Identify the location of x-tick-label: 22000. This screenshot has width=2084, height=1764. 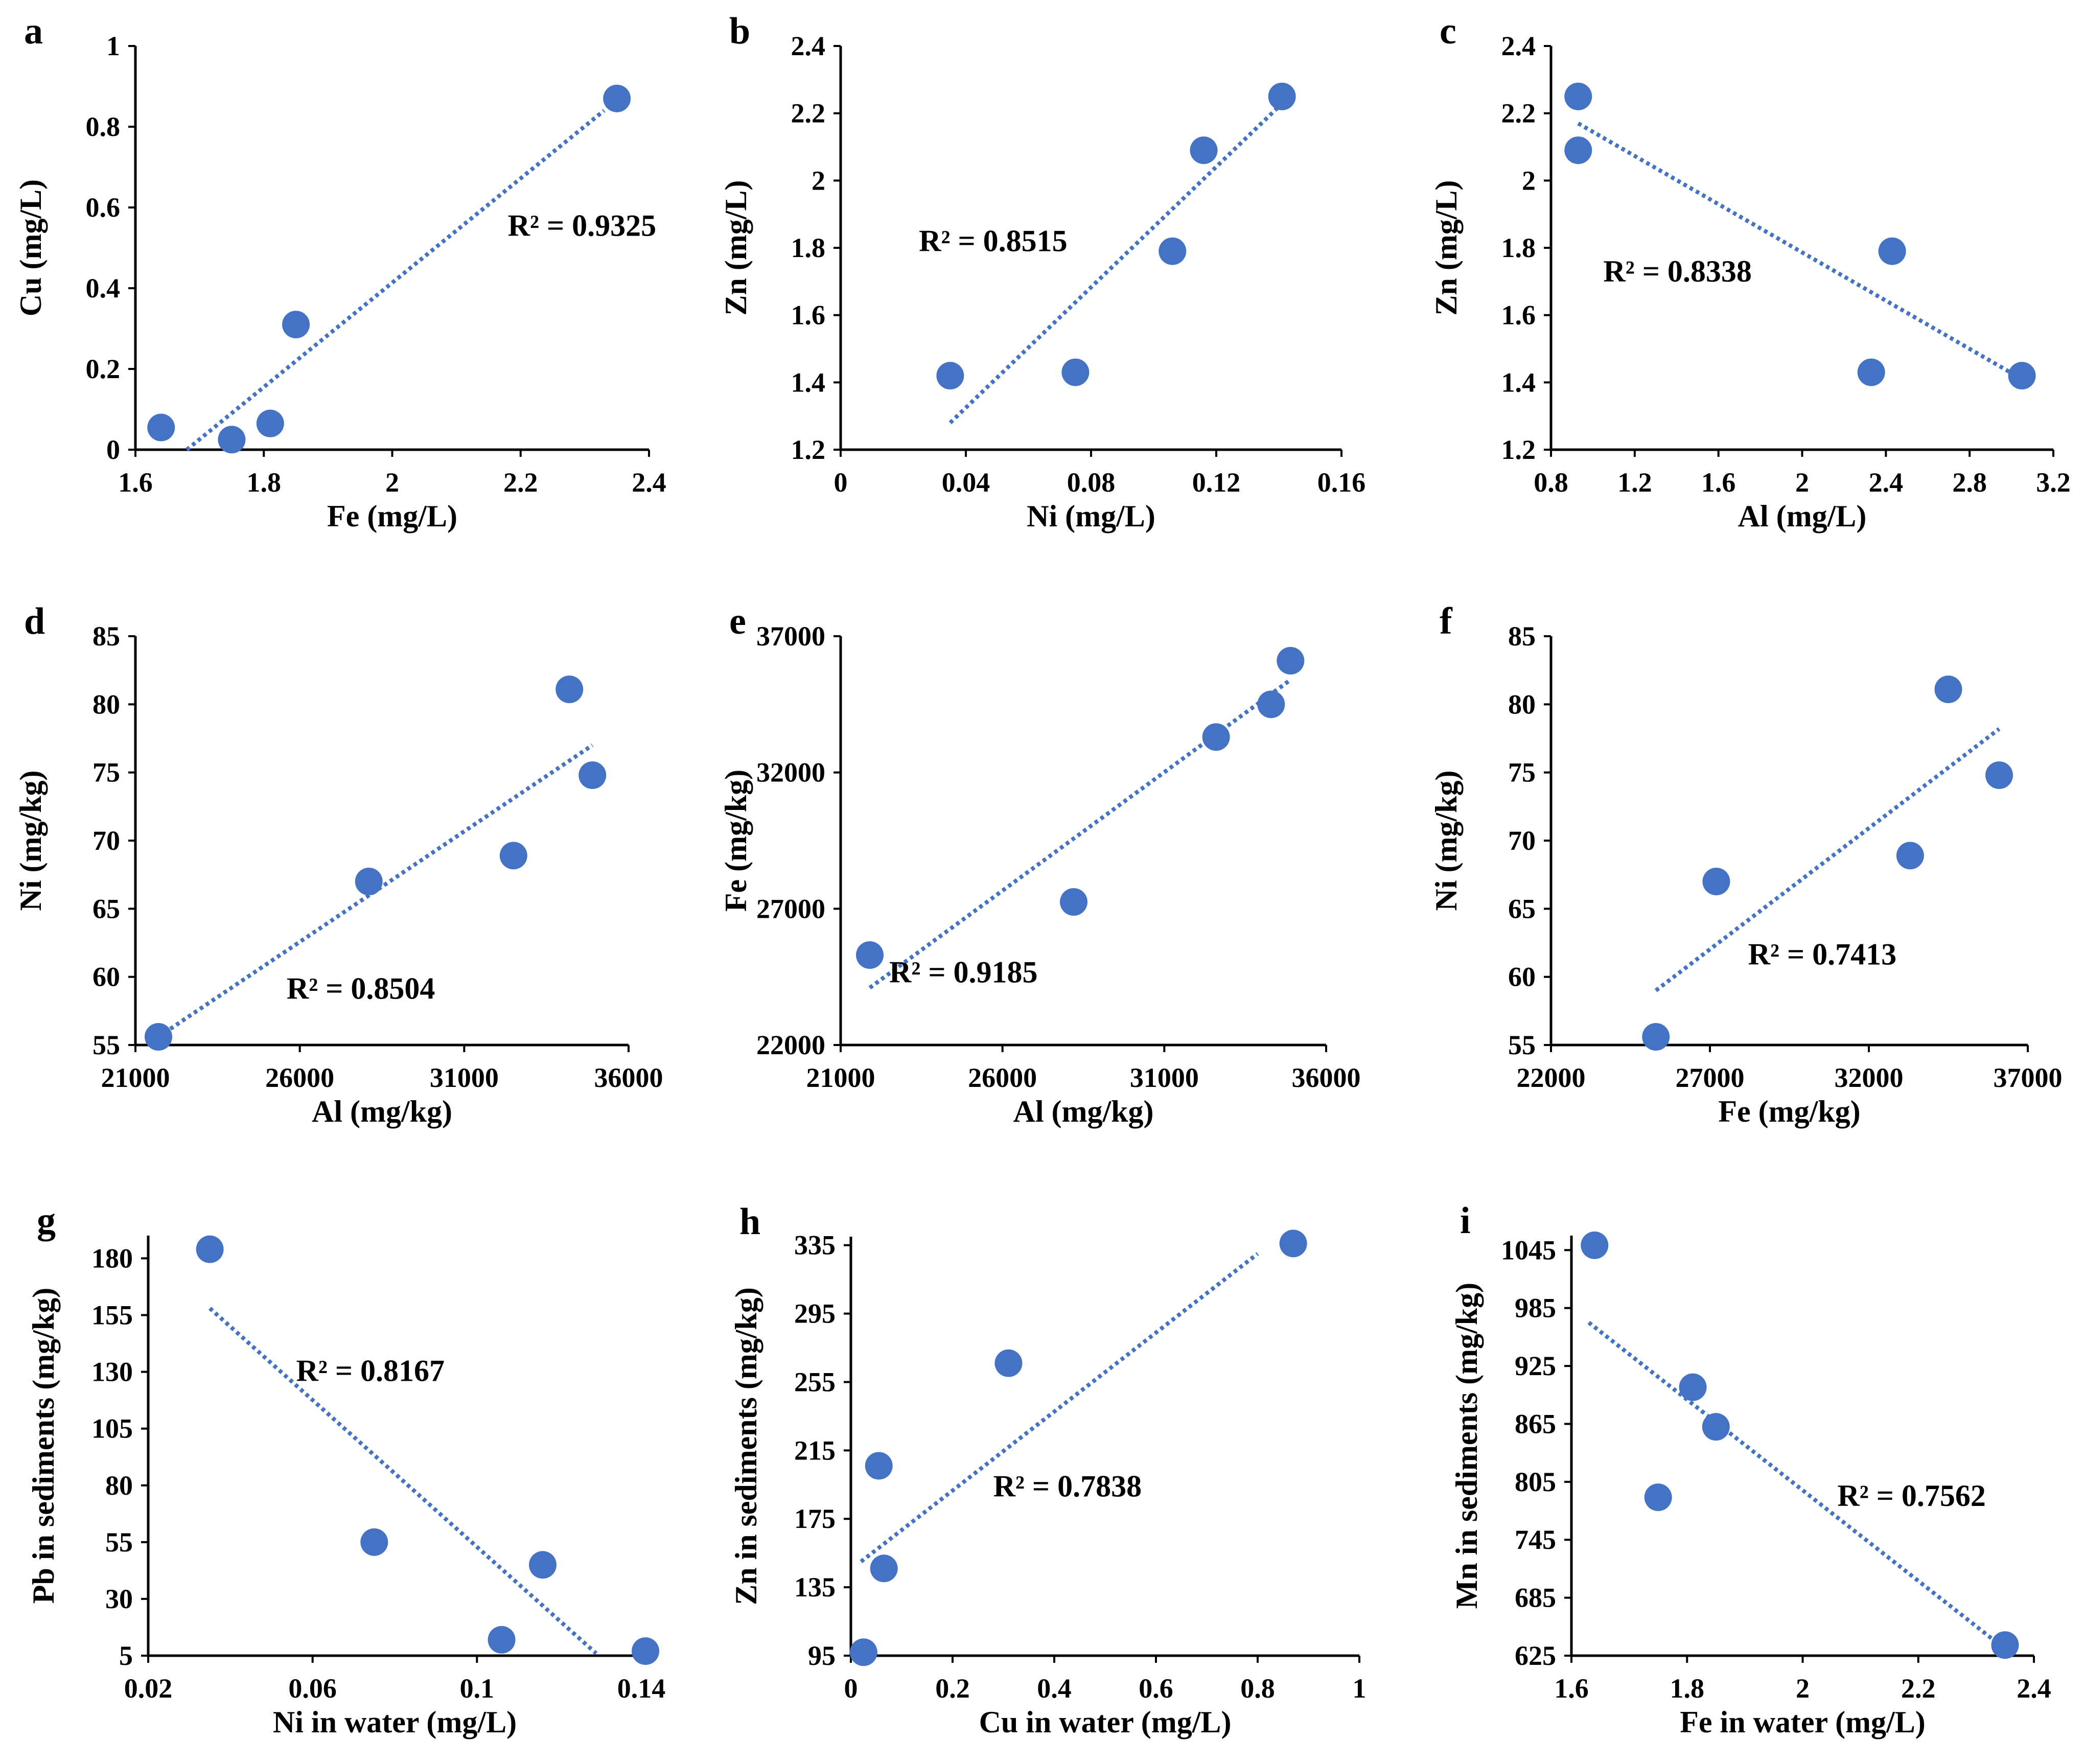
(1552, 1077).